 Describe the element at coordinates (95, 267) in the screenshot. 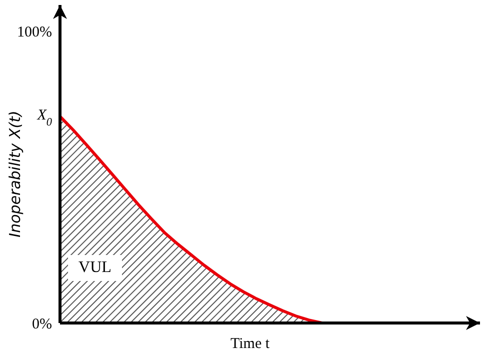

I see `annotation: VUL` at that location.